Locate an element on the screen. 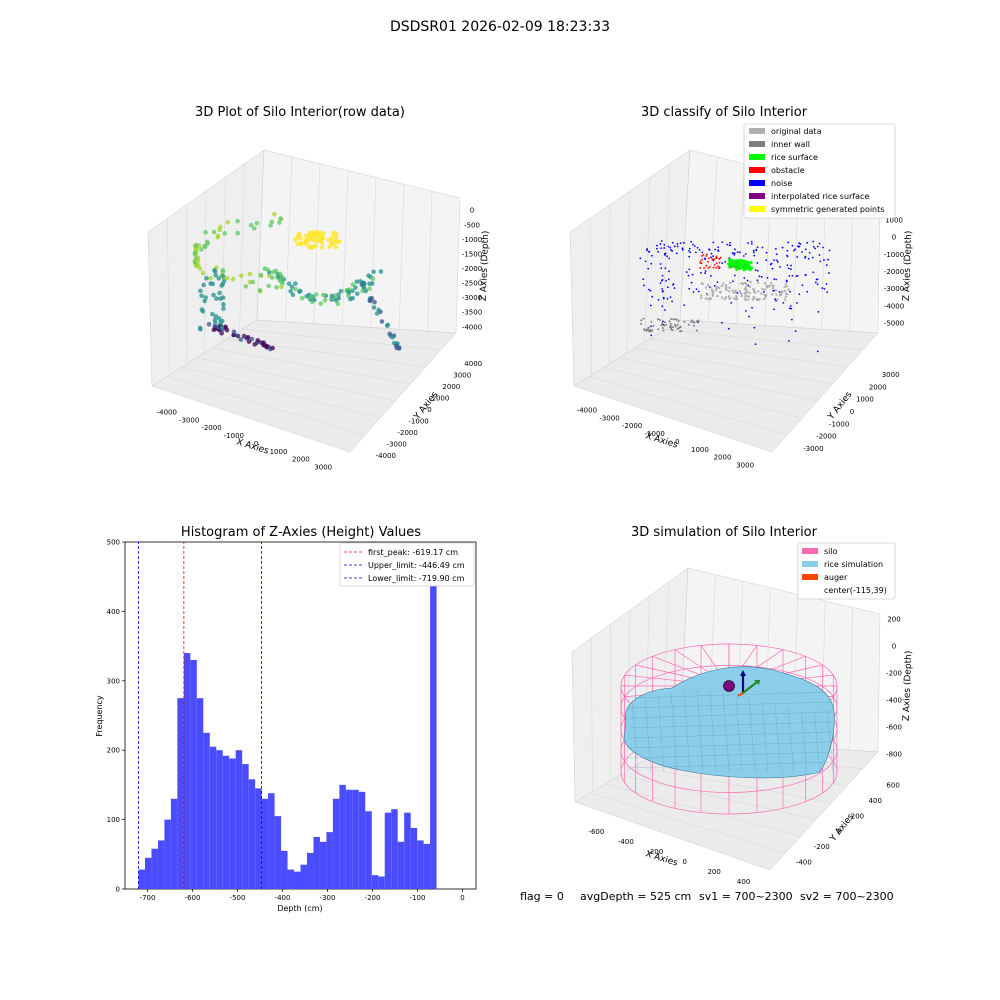 This screenshot has height=1000, width=1000. legend-entry: interpolated rice surface is located at coordinates (820, 196).